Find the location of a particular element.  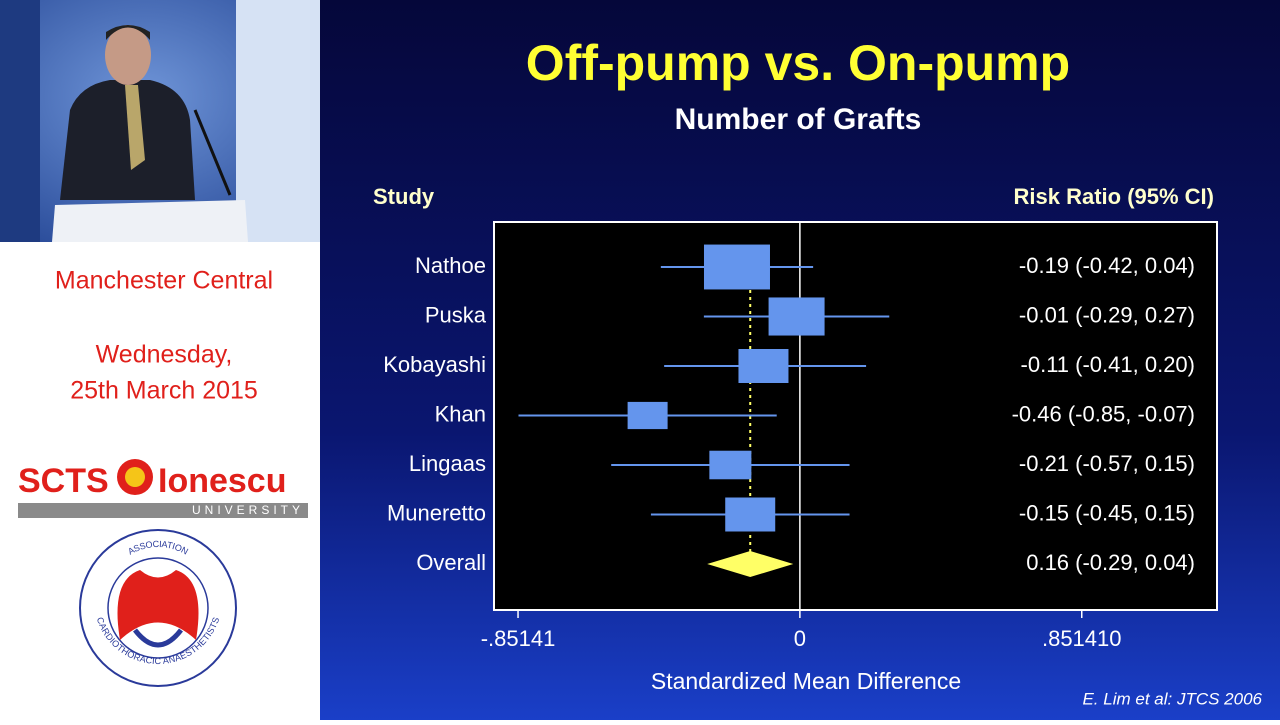

effect-header: Risk Ratio (95% CI) is located at coordinates (1114, 196).